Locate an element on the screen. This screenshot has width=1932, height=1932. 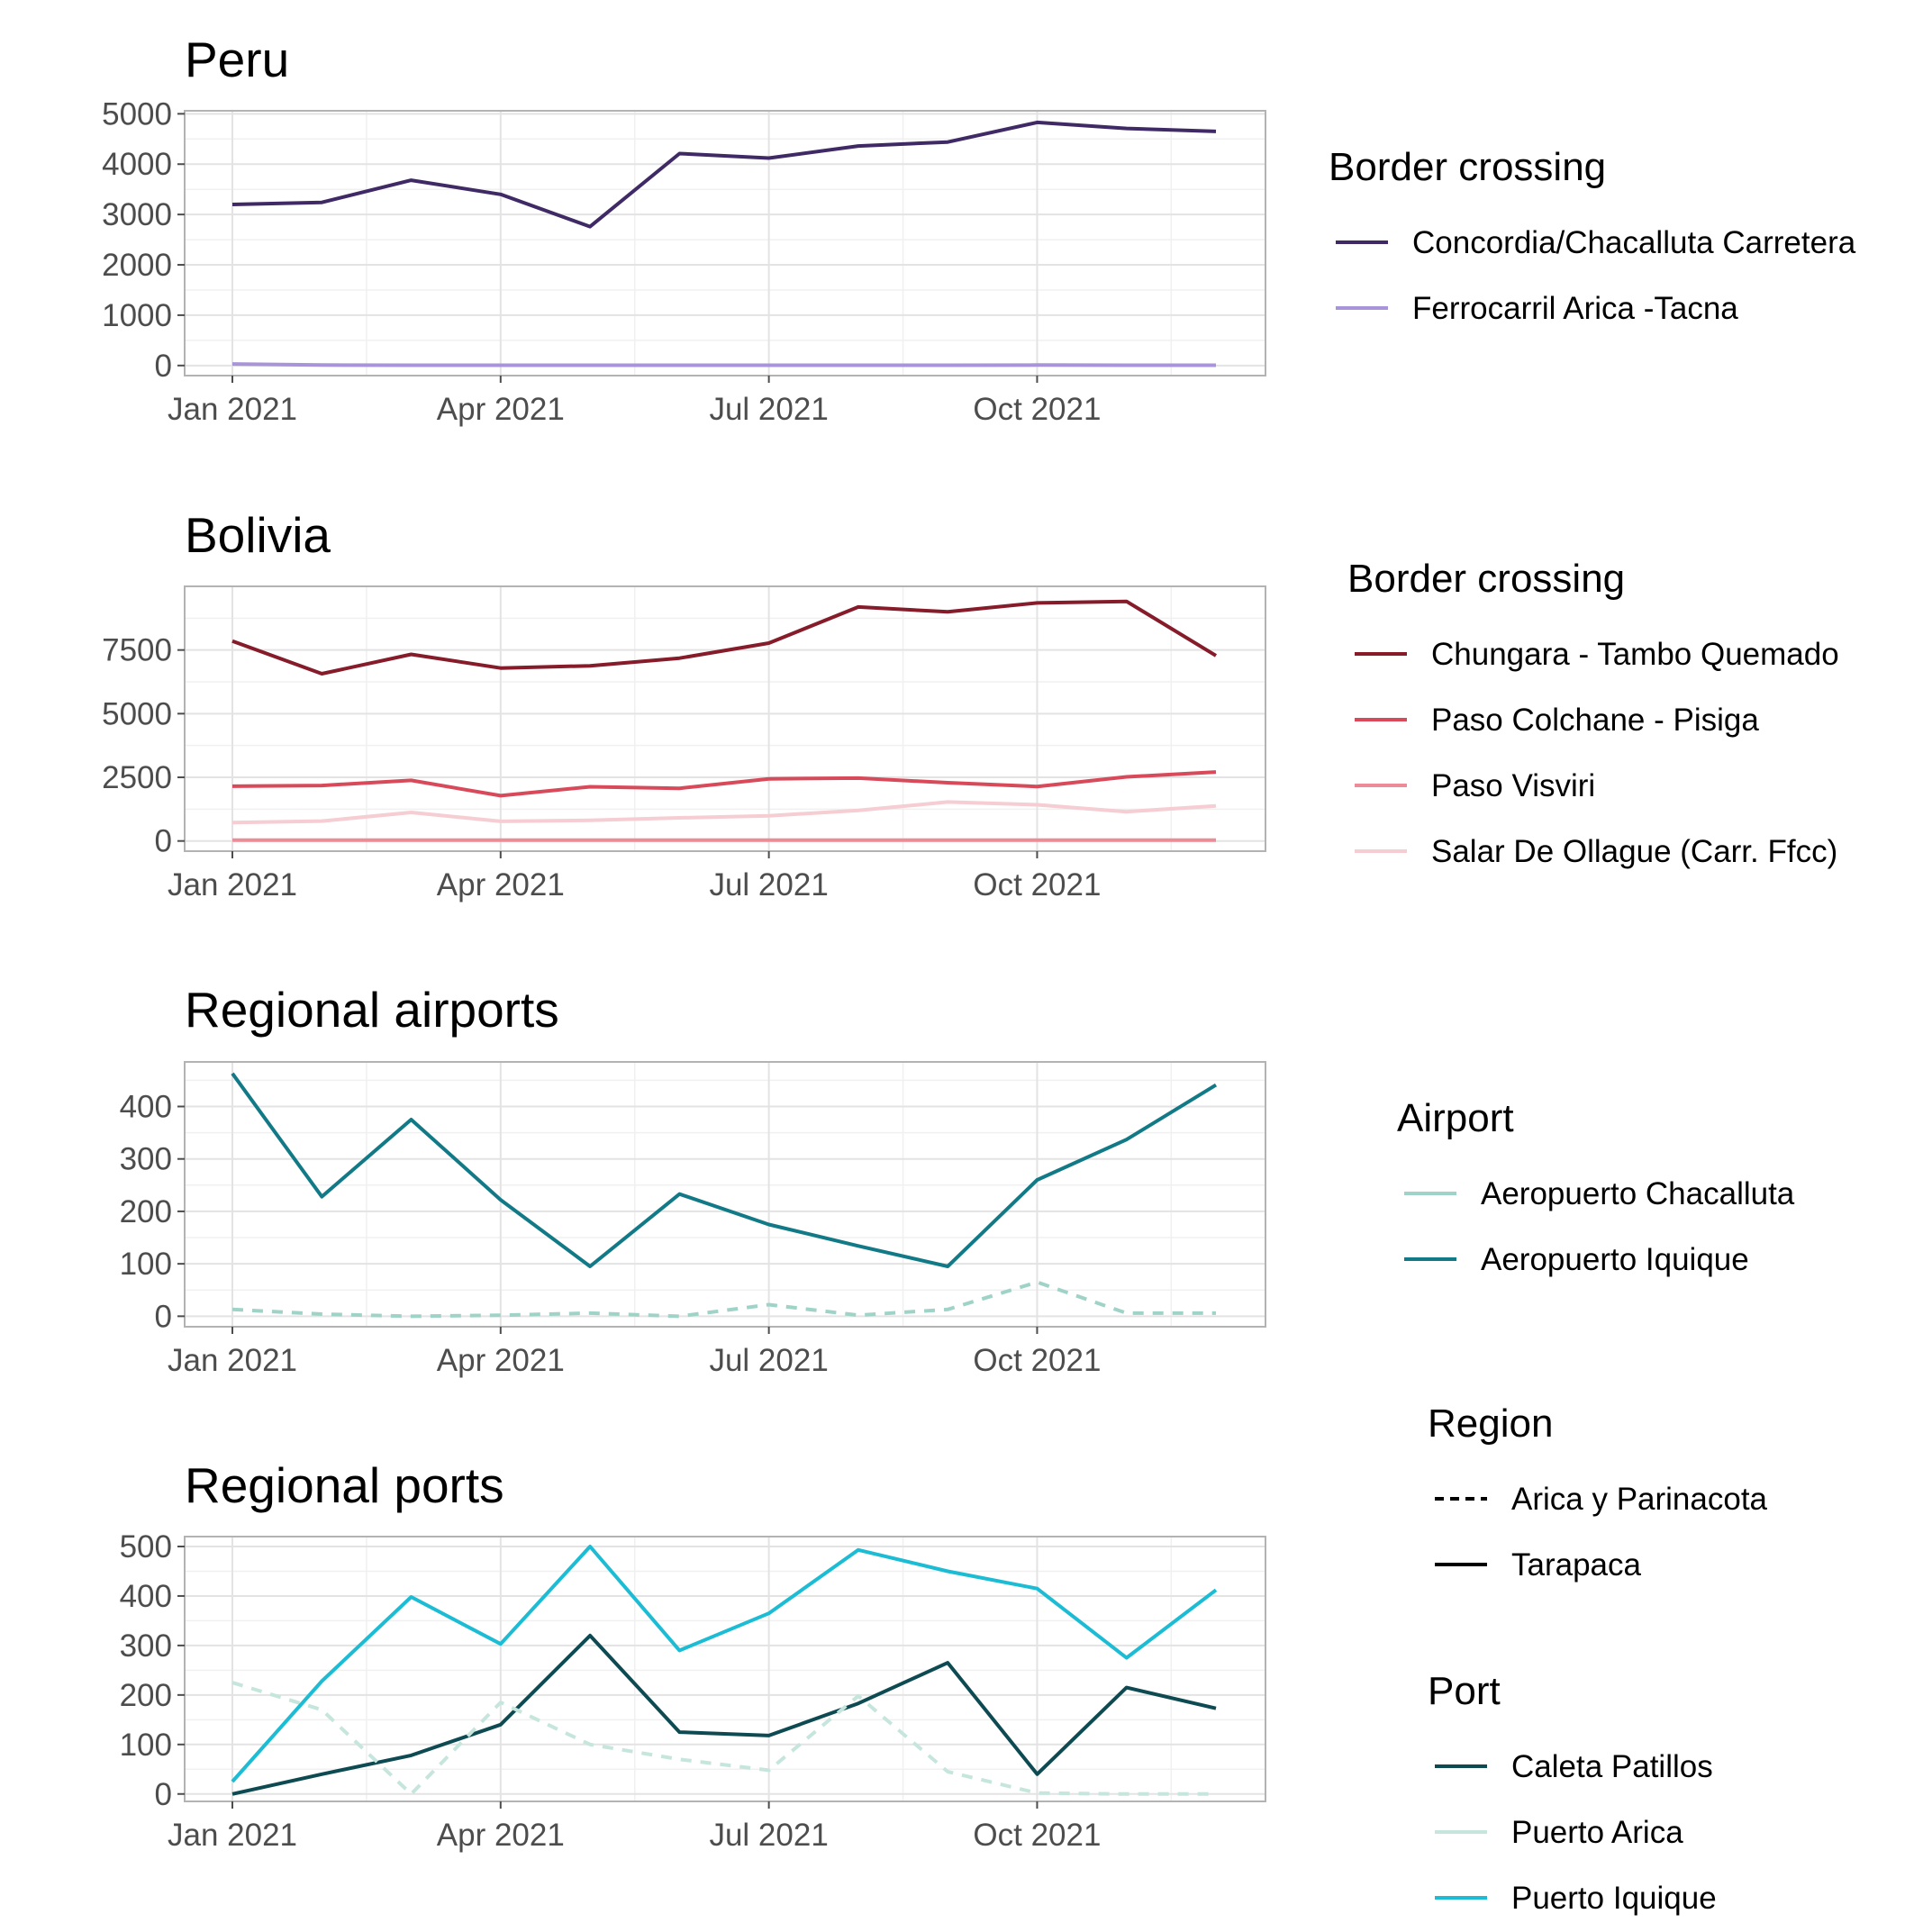
y-tick-label: 500 is located at coordinates (146, 1547).